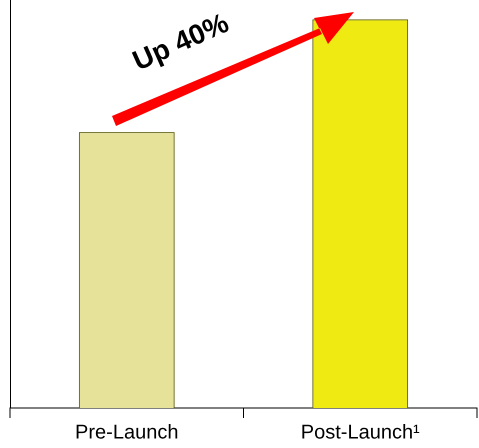 The image size is (479, 448). I want to click on x-tick-label: Pre-Launch, so click(126, 433).